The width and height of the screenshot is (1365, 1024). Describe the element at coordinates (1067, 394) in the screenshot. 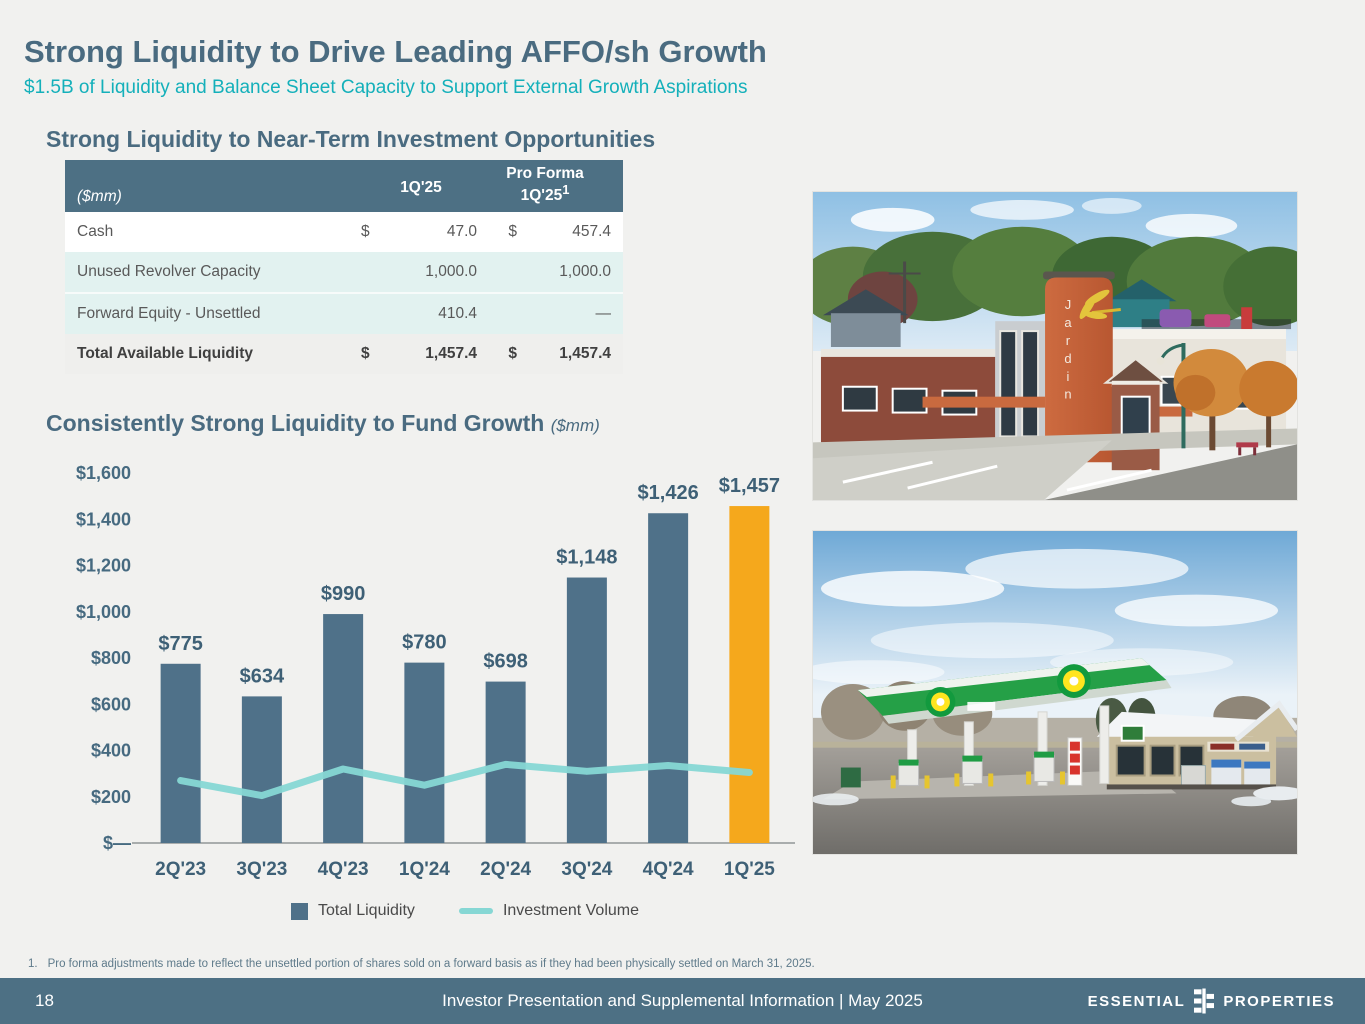

I see `svg-text: n` at that location.